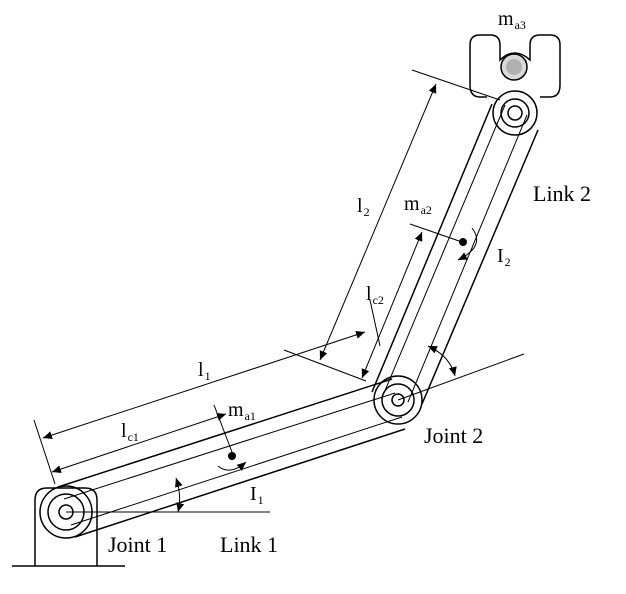 The height and width of the screenshot is (594, 626). What do you see at coordinates (375, 295) in the screenshot?
I see `lc2-label: lc2` at bounding box center [375, 295].